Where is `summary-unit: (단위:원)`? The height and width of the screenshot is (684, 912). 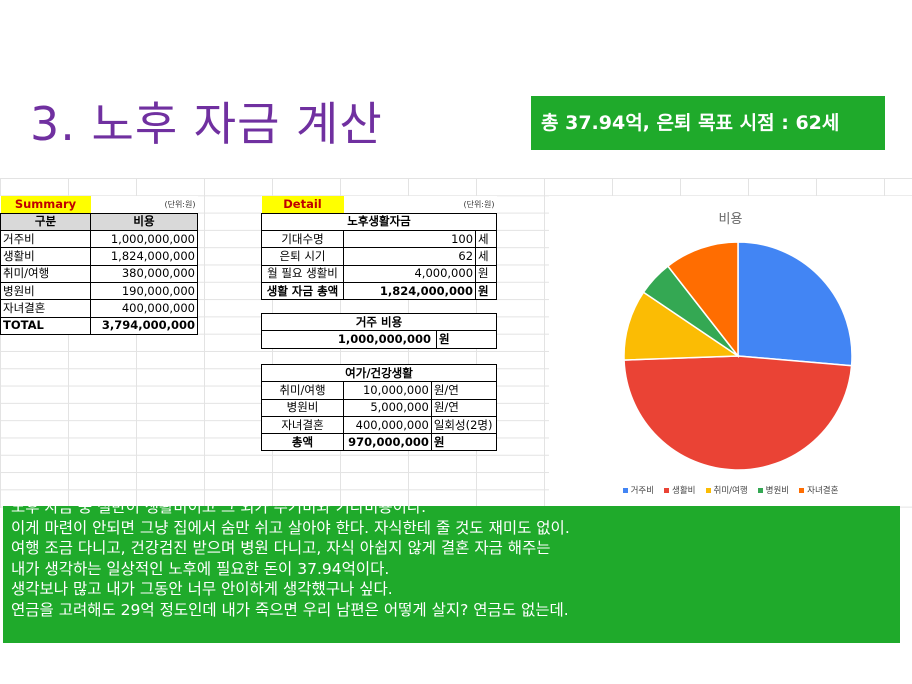 summary-unit: (단위:원) is located at coordinates (180, 204).